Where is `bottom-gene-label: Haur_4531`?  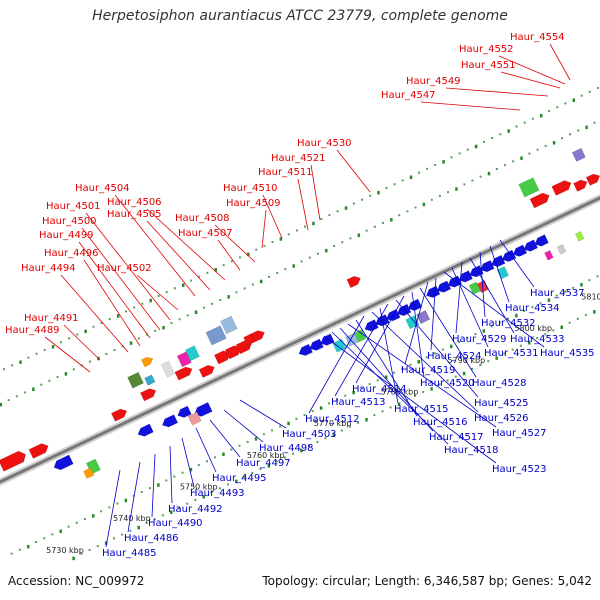 bottom-gene-label: Haur_4531 is located at coordinates (511, 353).